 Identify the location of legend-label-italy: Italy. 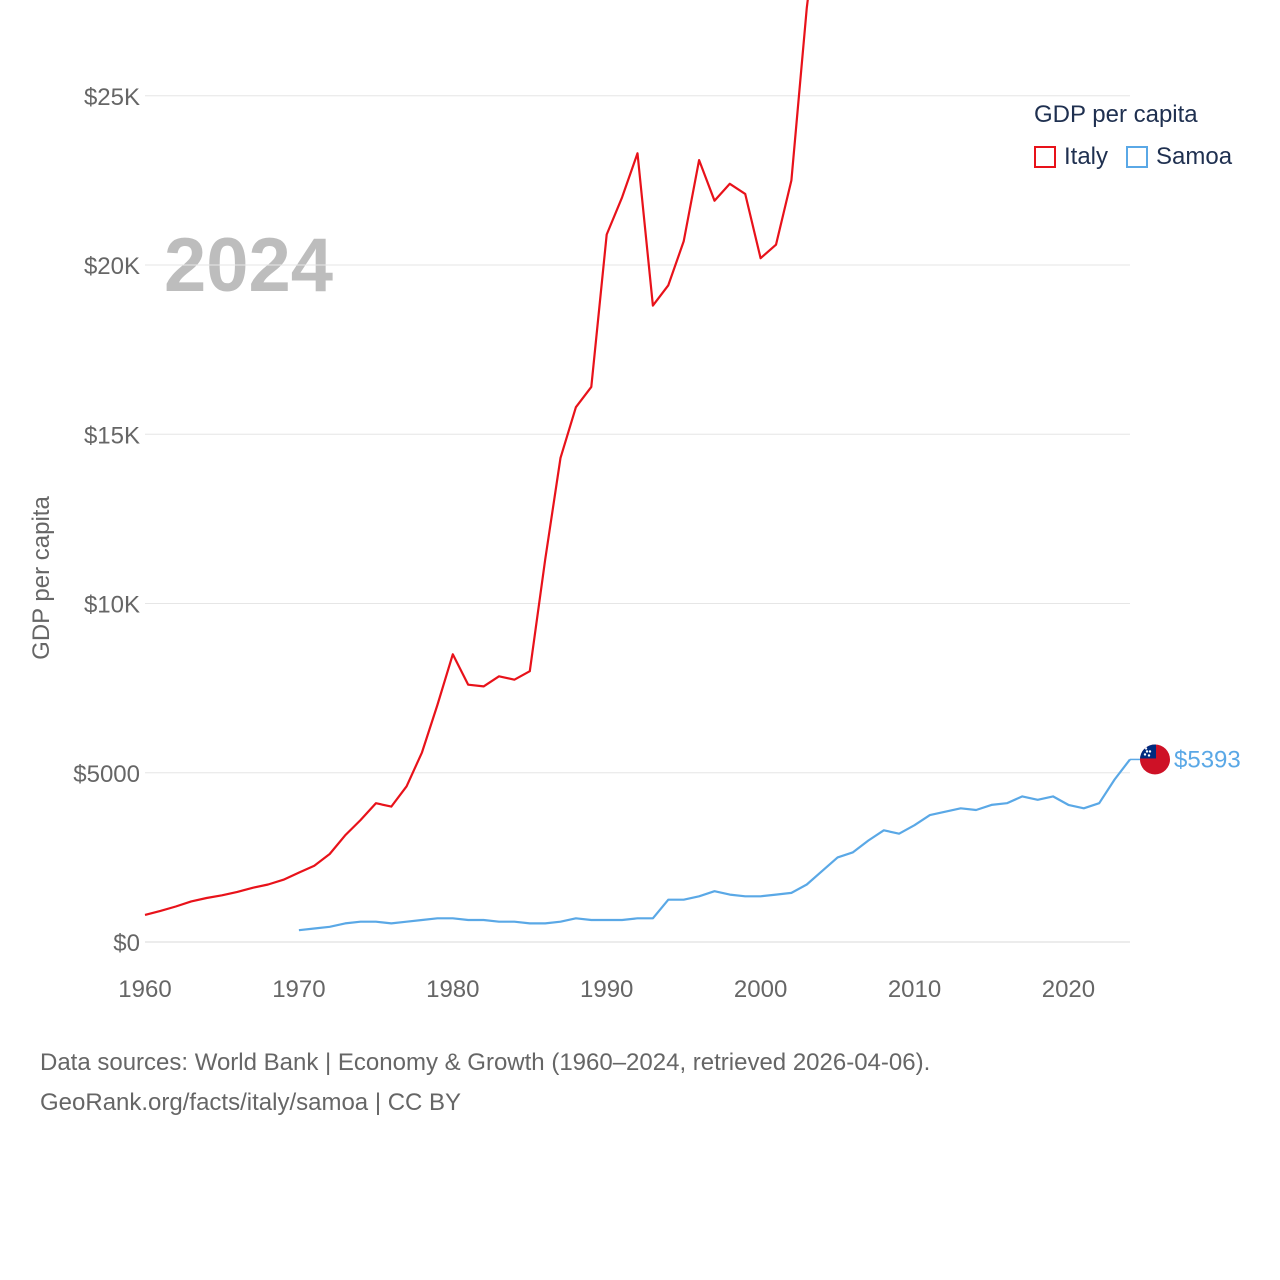
(1086, 156).